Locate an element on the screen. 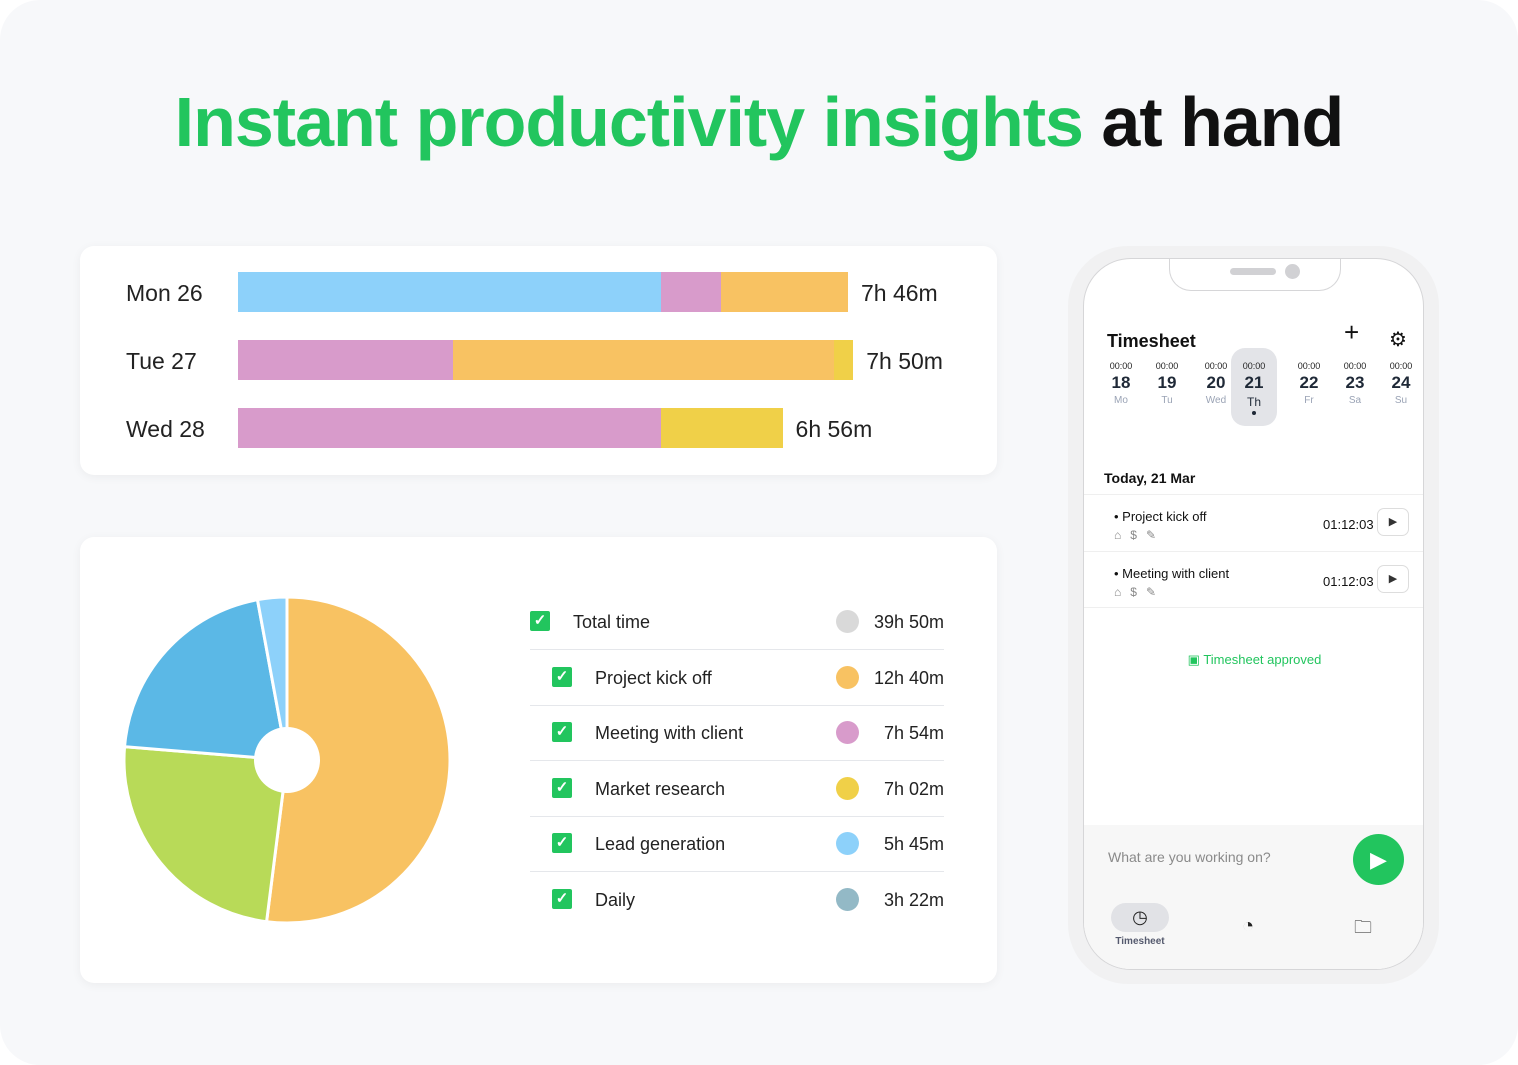  day-19: 00:00 19 Tu is located at coordinates (1167, 387).